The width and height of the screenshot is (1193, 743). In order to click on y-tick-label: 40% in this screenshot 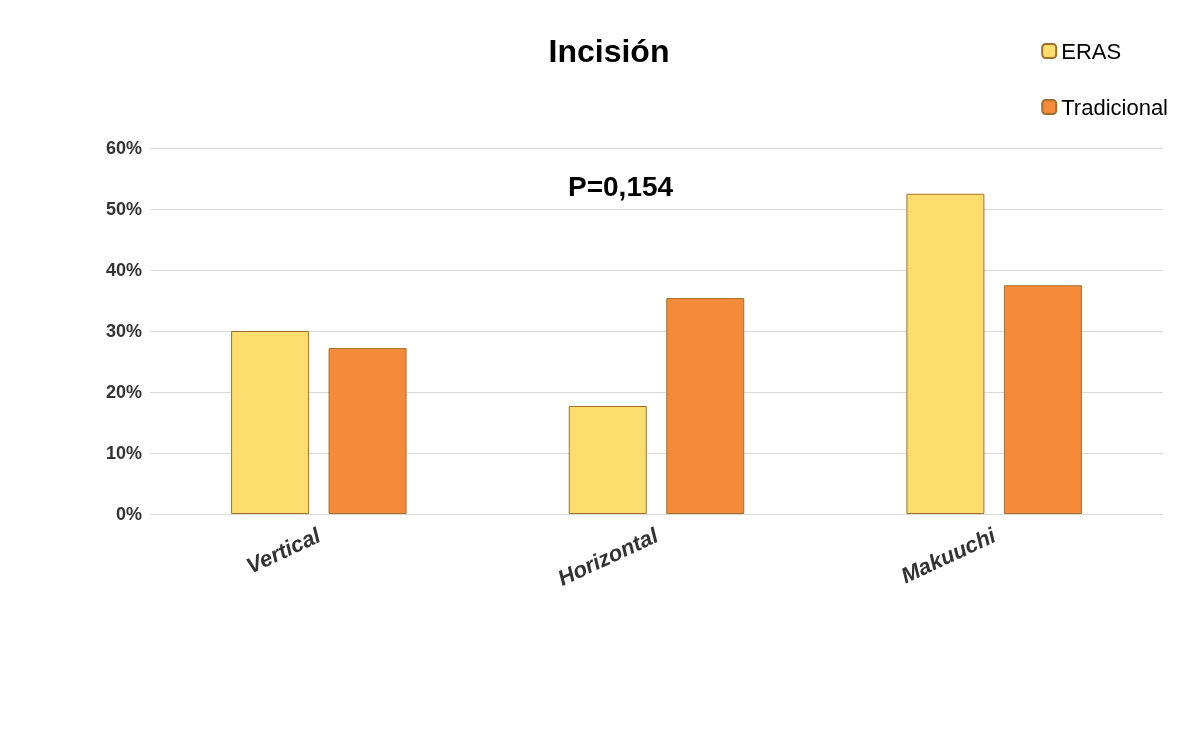, I will do `click(123, 270)`.